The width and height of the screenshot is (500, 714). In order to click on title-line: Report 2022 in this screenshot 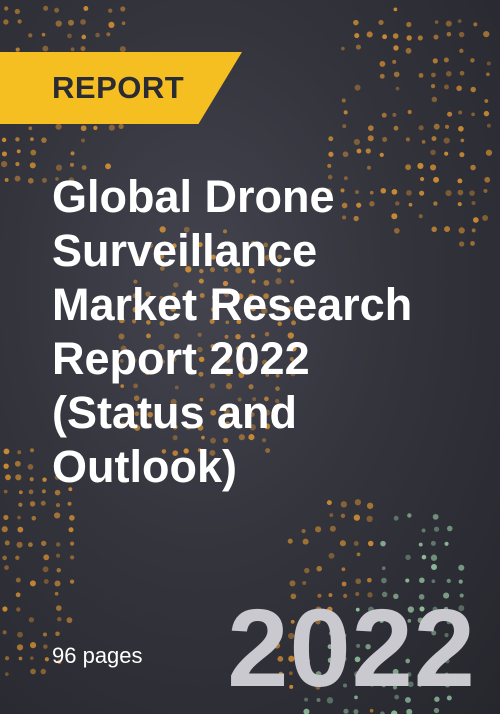, I will do `click(181, 358)`.